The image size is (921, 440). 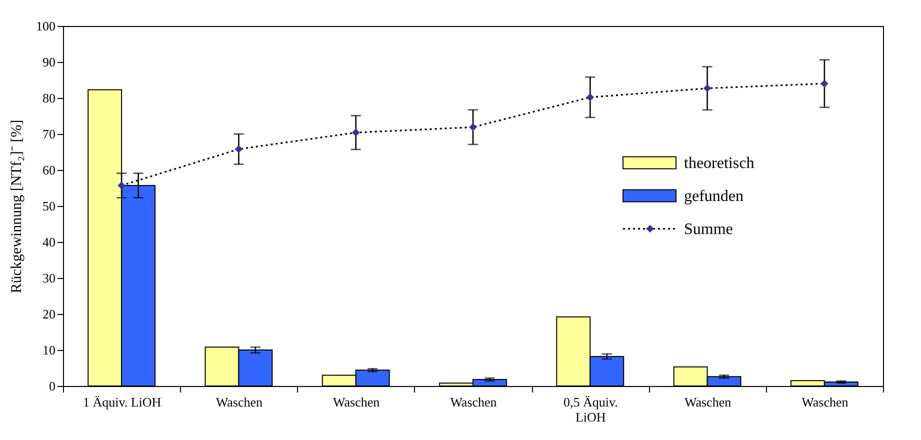 I want to click on legend-label: gefunden, so click(x=714, y=196).